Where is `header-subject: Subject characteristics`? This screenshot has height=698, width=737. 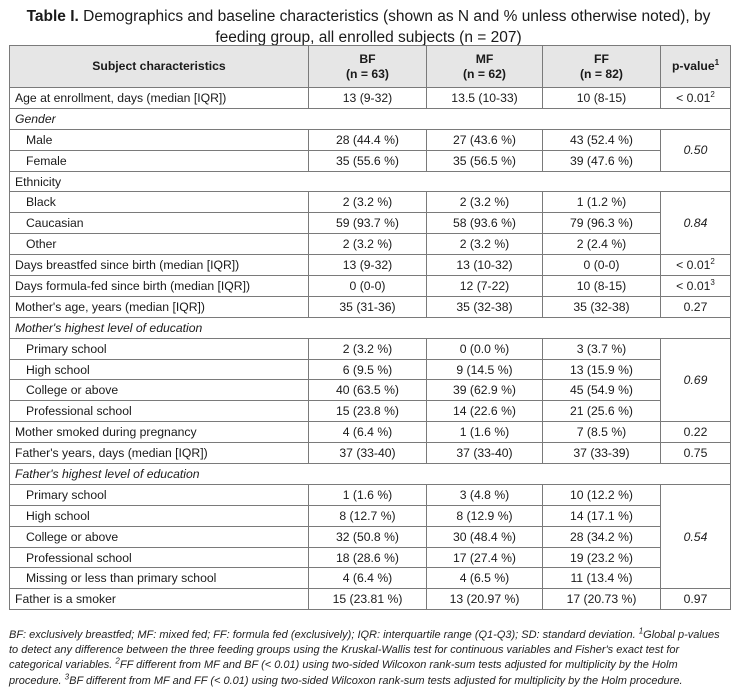
header-subject: Subject characteristics is located at coordinates (159, 66).